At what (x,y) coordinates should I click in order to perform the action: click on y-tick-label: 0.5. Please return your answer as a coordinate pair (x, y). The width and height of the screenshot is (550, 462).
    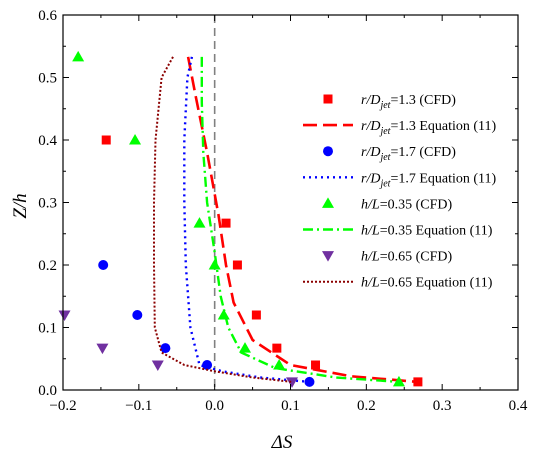
    Looking at the image, I should click on (47, 79).